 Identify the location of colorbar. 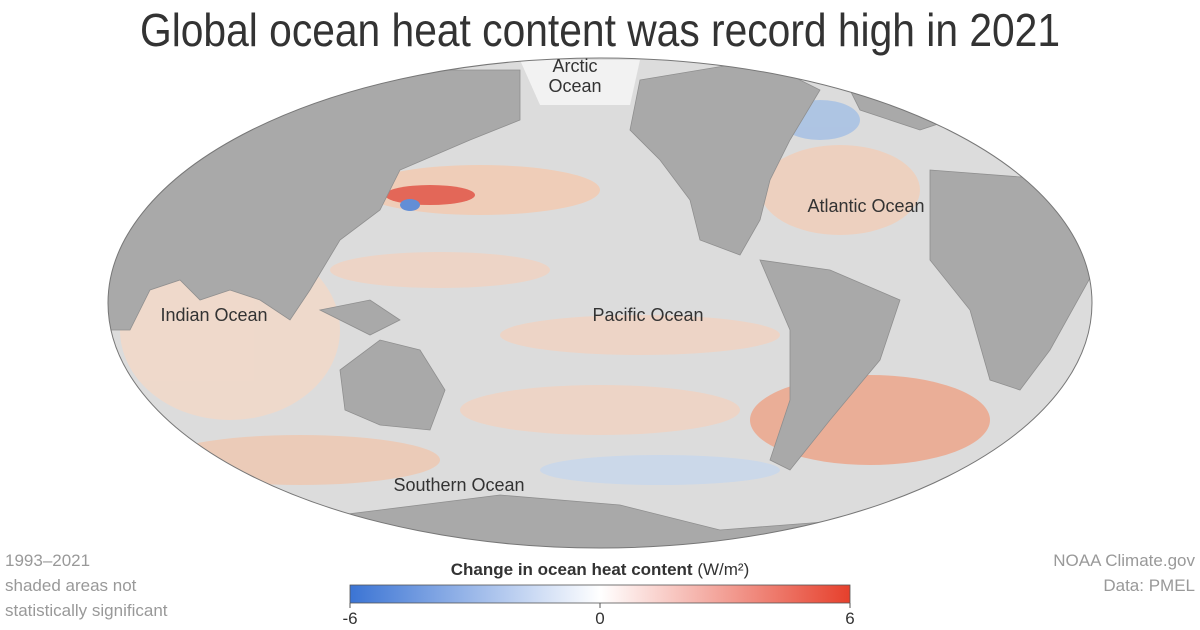
(600, 594).